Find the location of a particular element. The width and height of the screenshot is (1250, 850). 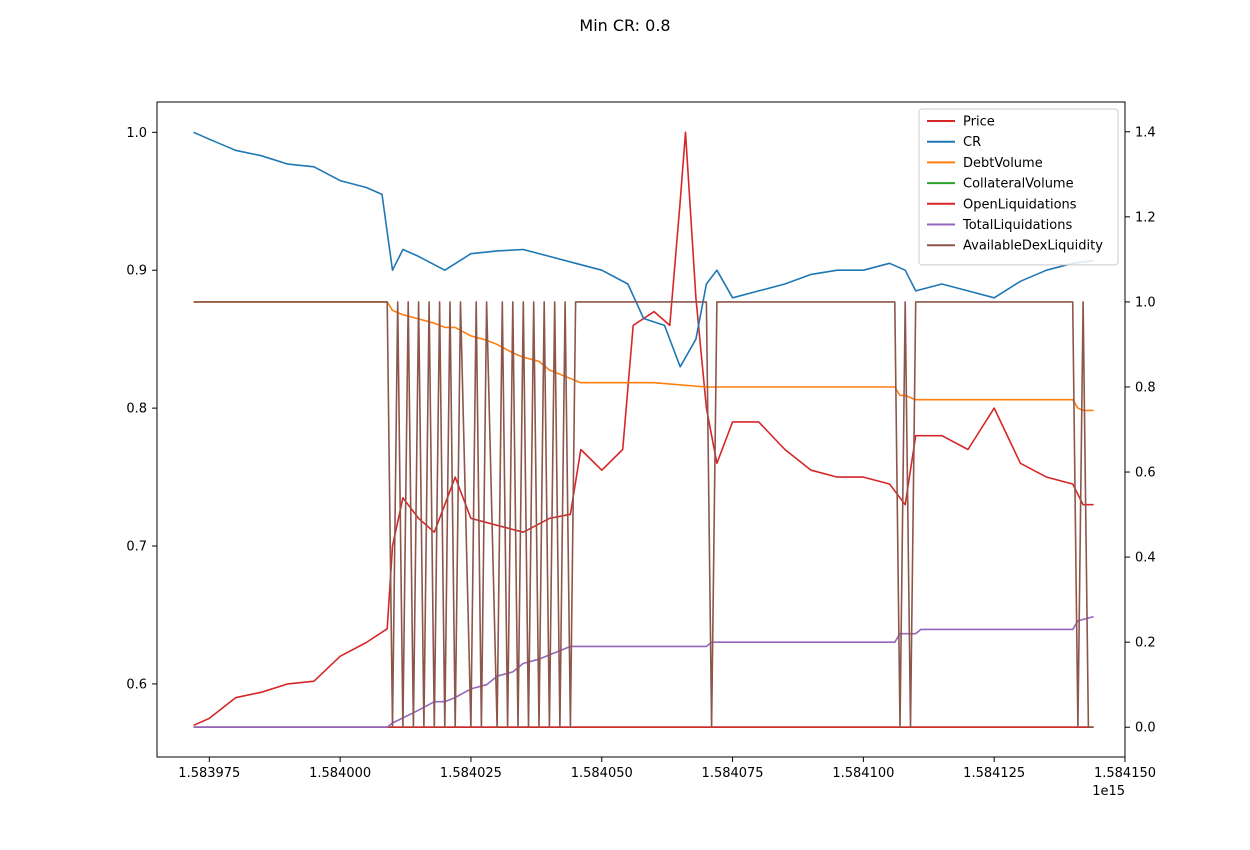

right-y-tick-label: 1.2 is located at coordinates (1145, 217).